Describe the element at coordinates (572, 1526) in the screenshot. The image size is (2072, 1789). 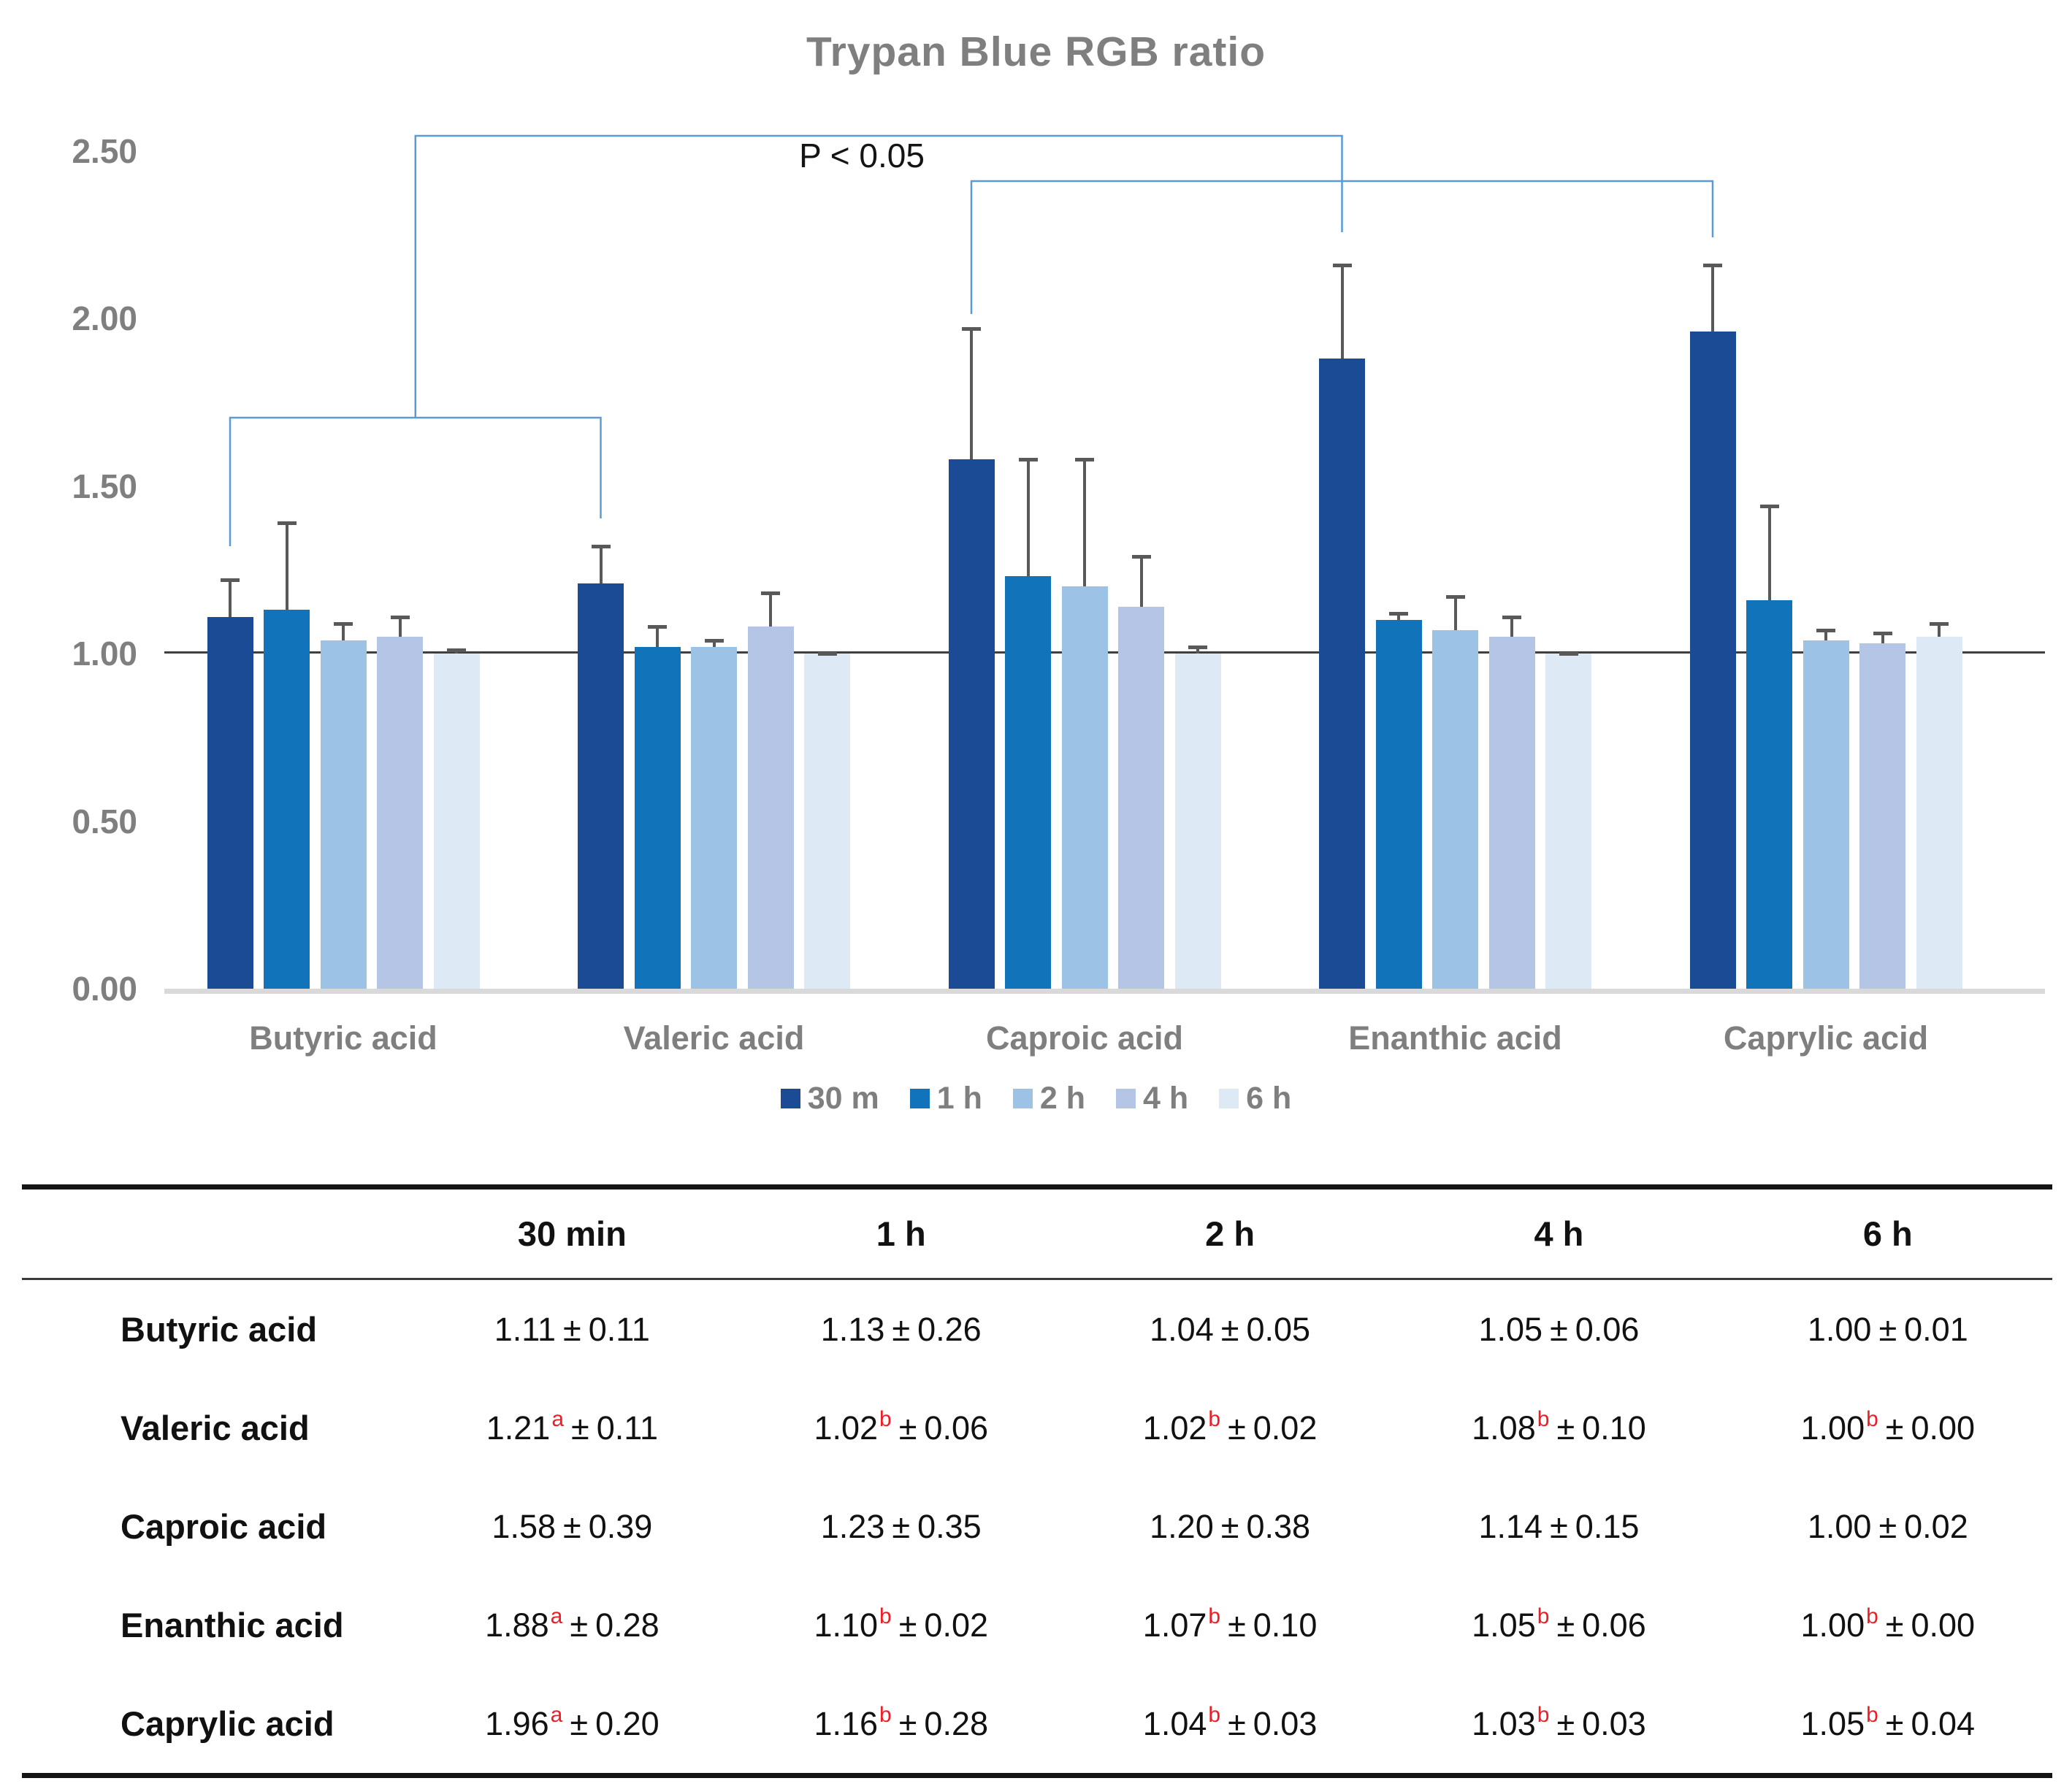
I see `table-value-cell: 1.58 ±0.39` at that location.